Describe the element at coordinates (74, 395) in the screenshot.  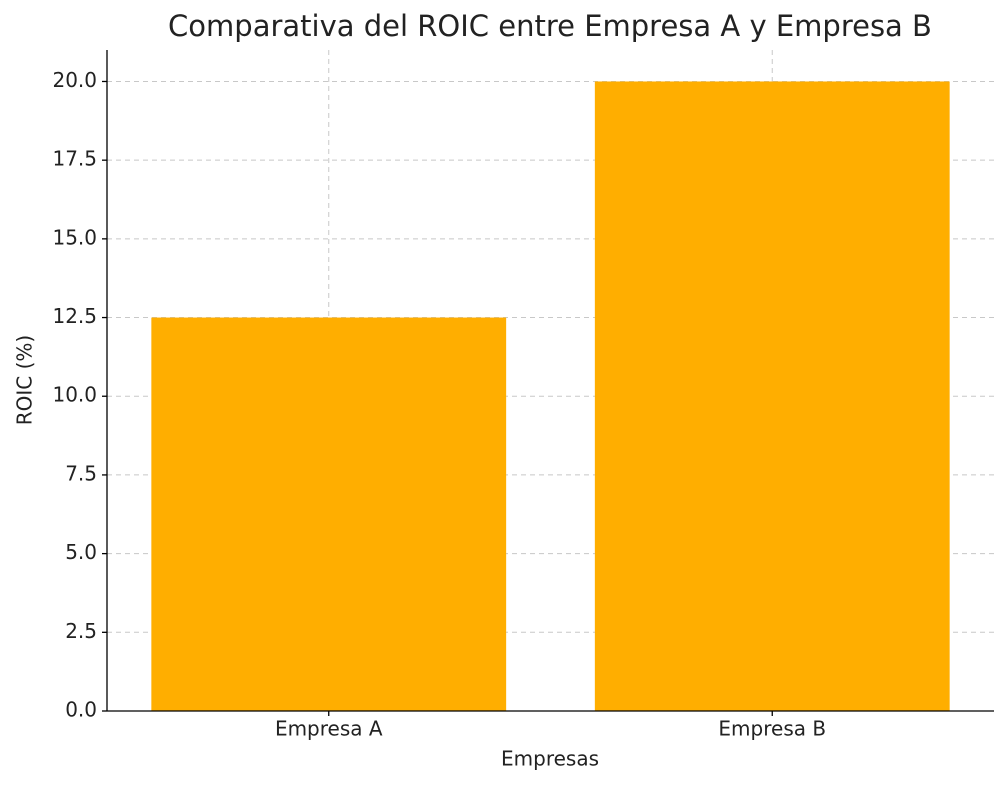
I see `y-tick-label: 10.0` at that location.